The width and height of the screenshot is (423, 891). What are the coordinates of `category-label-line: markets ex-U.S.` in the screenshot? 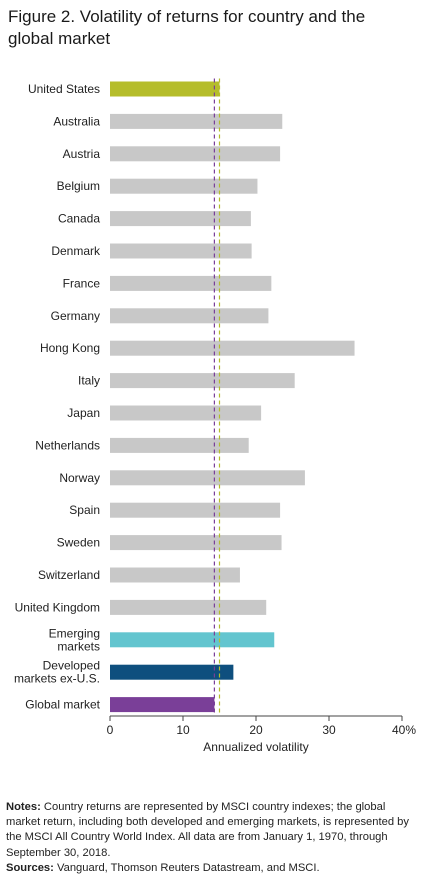 It's located at (57, 679).